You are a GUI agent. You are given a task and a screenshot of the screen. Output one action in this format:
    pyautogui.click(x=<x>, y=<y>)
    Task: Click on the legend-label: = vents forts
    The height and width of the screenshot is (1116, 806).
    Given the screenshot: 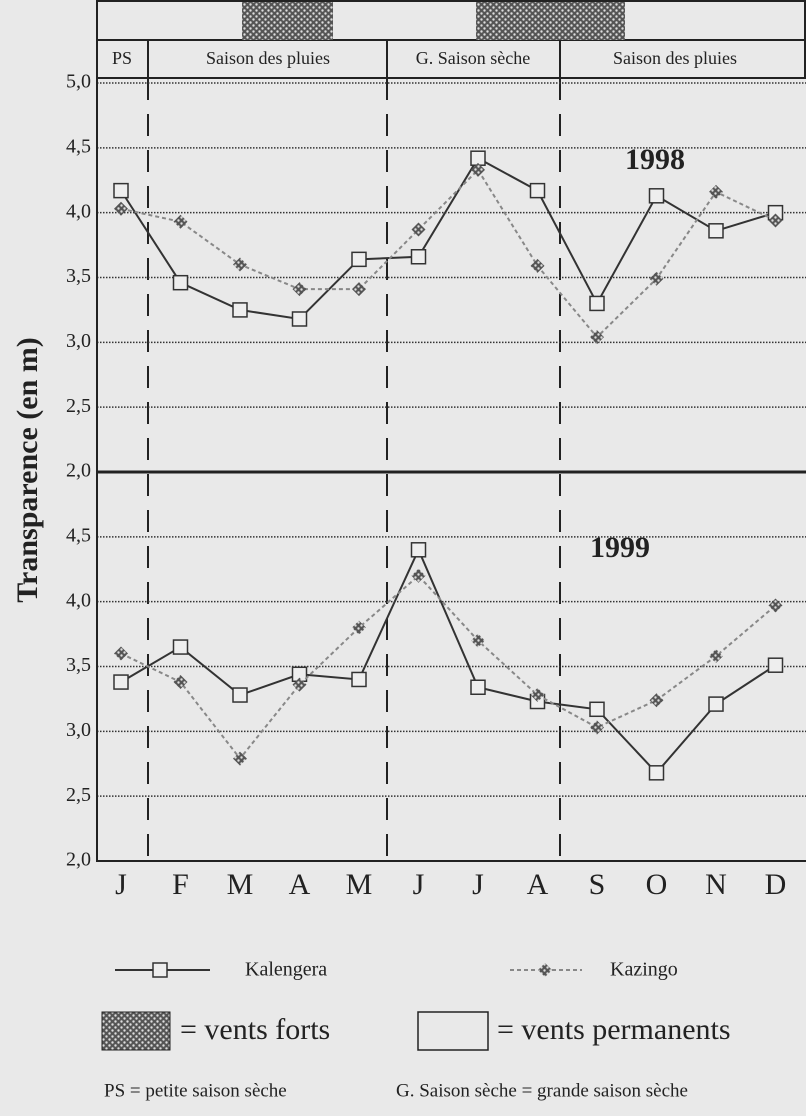 What is the action you would take?
    pyautogui.click(x=255, y=1029)
    